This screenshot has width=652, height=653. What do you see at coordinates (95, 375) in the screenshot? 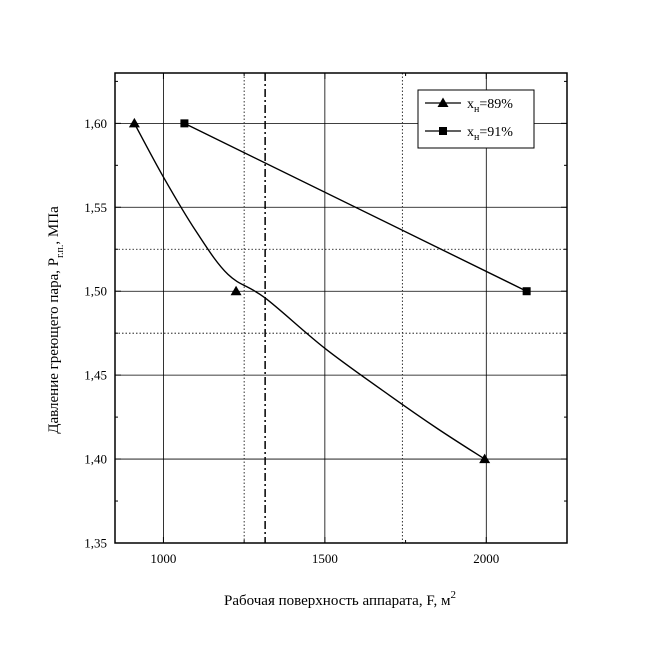
I see `y-tick-label-2: 1,45` at bounding box center [95, 375].